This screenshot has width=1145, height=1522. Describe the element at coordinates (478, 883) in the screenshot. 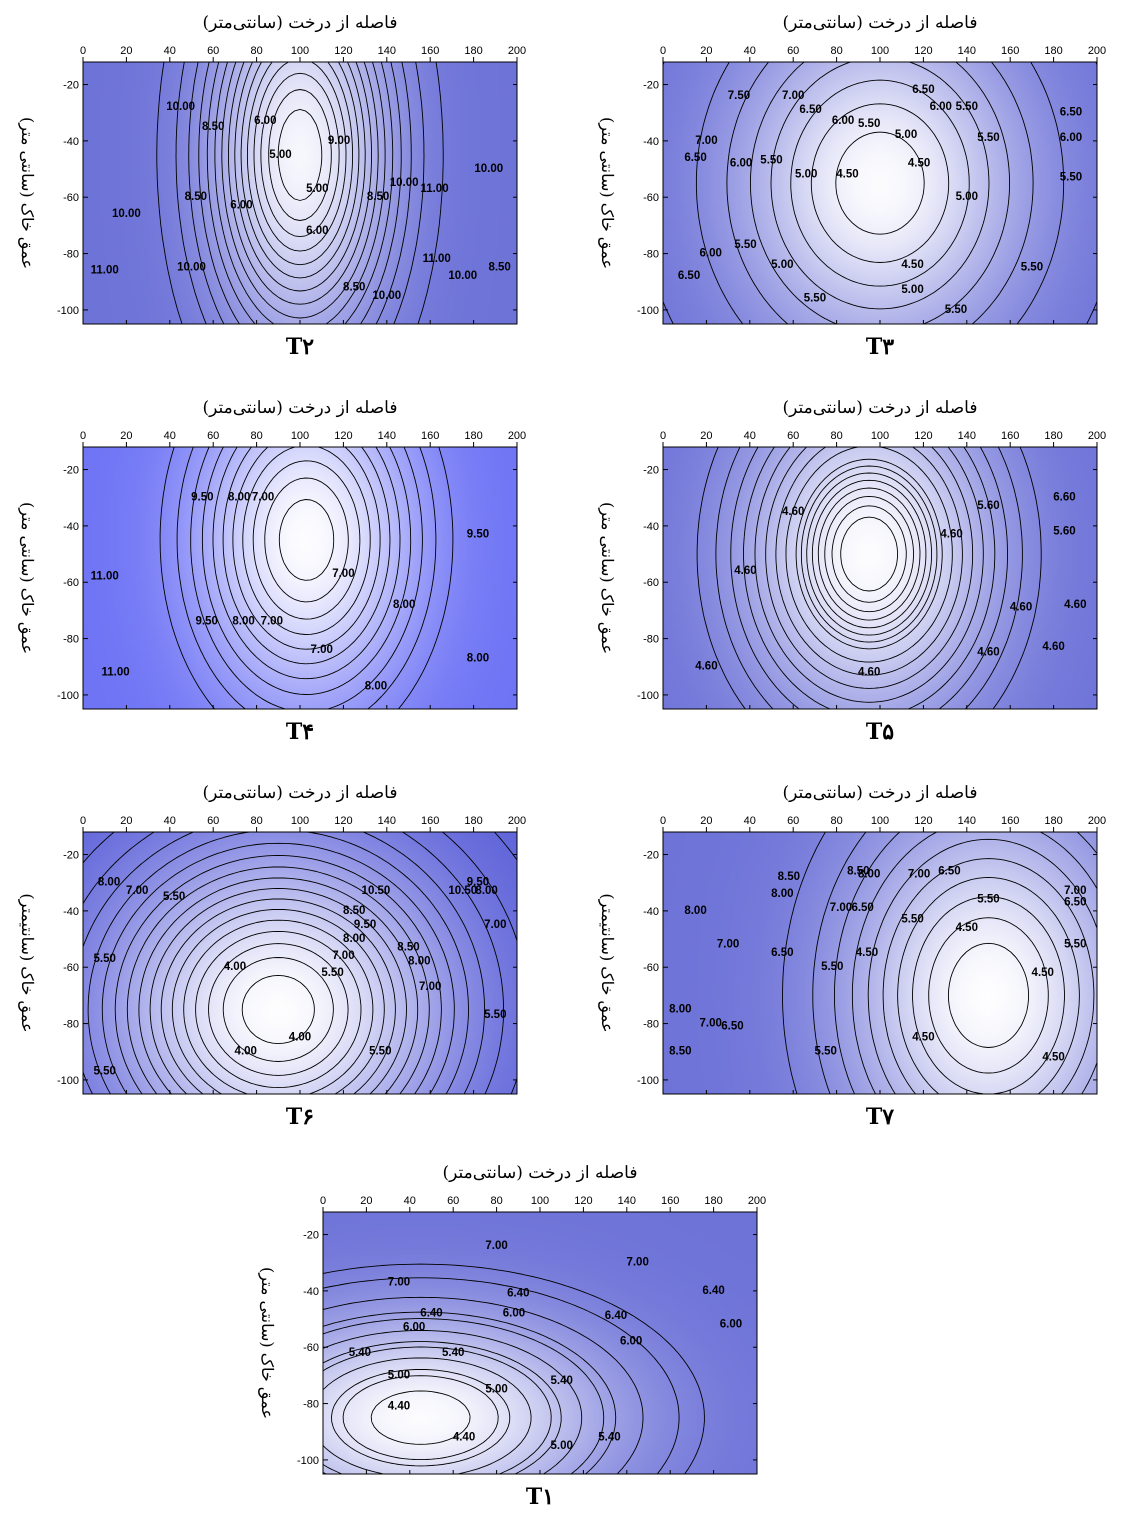

I see `contour-label: 9.50` at that location.